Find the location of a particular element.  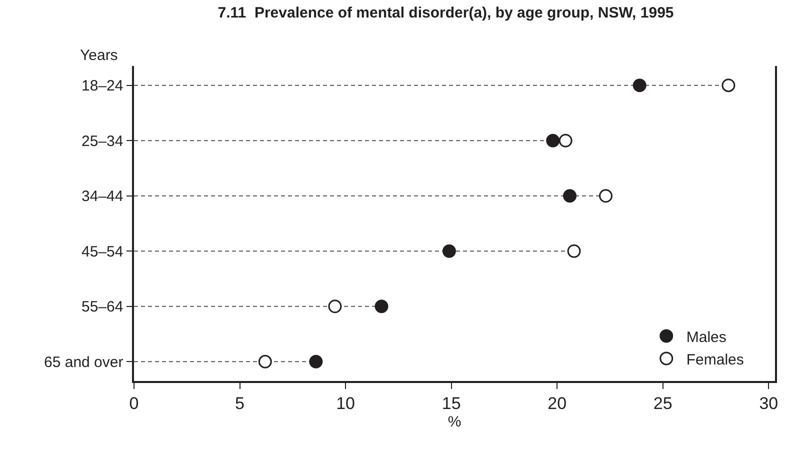

x-axis-title: % is located at coordinates (455, 422).